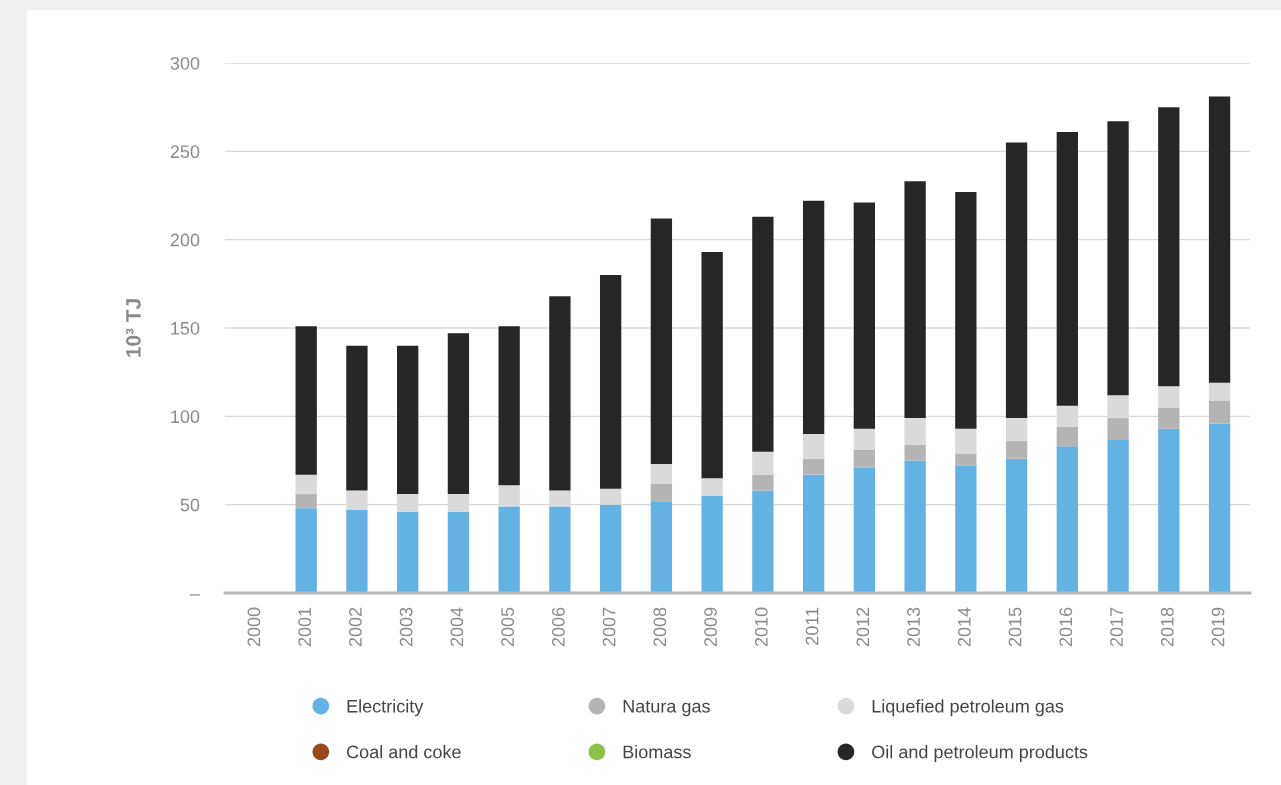 The width and height of the screenshot is (1281, 785). I want to click on legend-label: Electricity, so click(385, 708).